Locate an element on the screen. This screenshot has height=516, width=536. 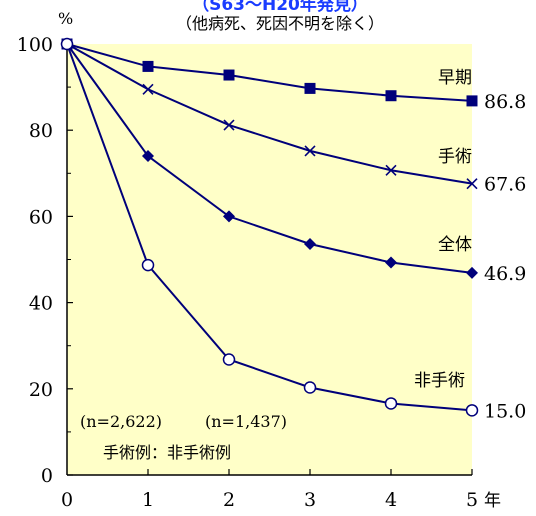
x-tick-label: 1 is located at coordinates (148, 500).